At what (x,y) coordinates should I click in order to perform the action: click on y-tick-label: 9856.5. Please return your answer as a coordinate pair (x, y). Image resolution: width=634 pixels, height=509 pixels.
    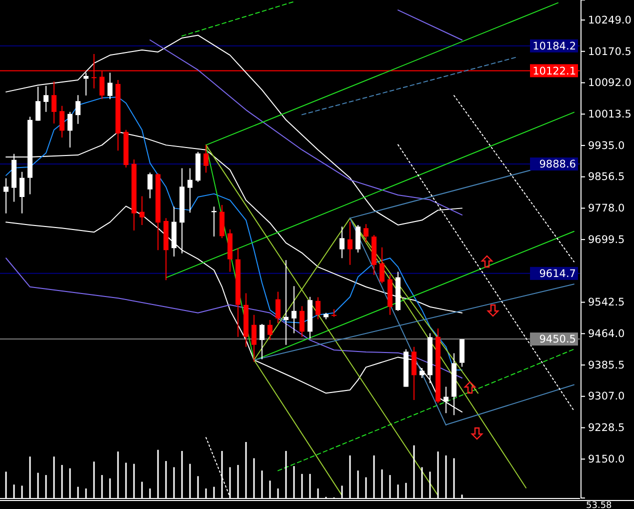
    Looking at the image, I should click on (606, 177).